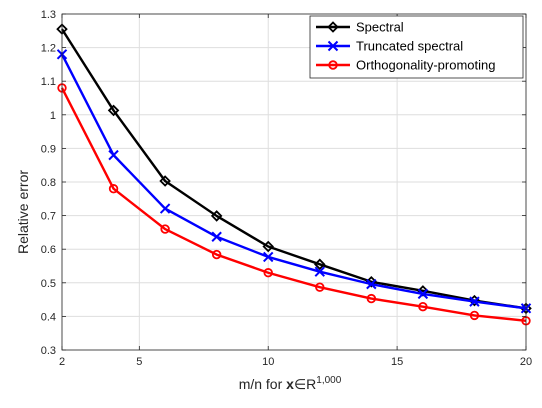  What do you see at coordinates (139, 362) in the screenshot?
I see `x-tick-label: 5` at bounding box center [139, 362].